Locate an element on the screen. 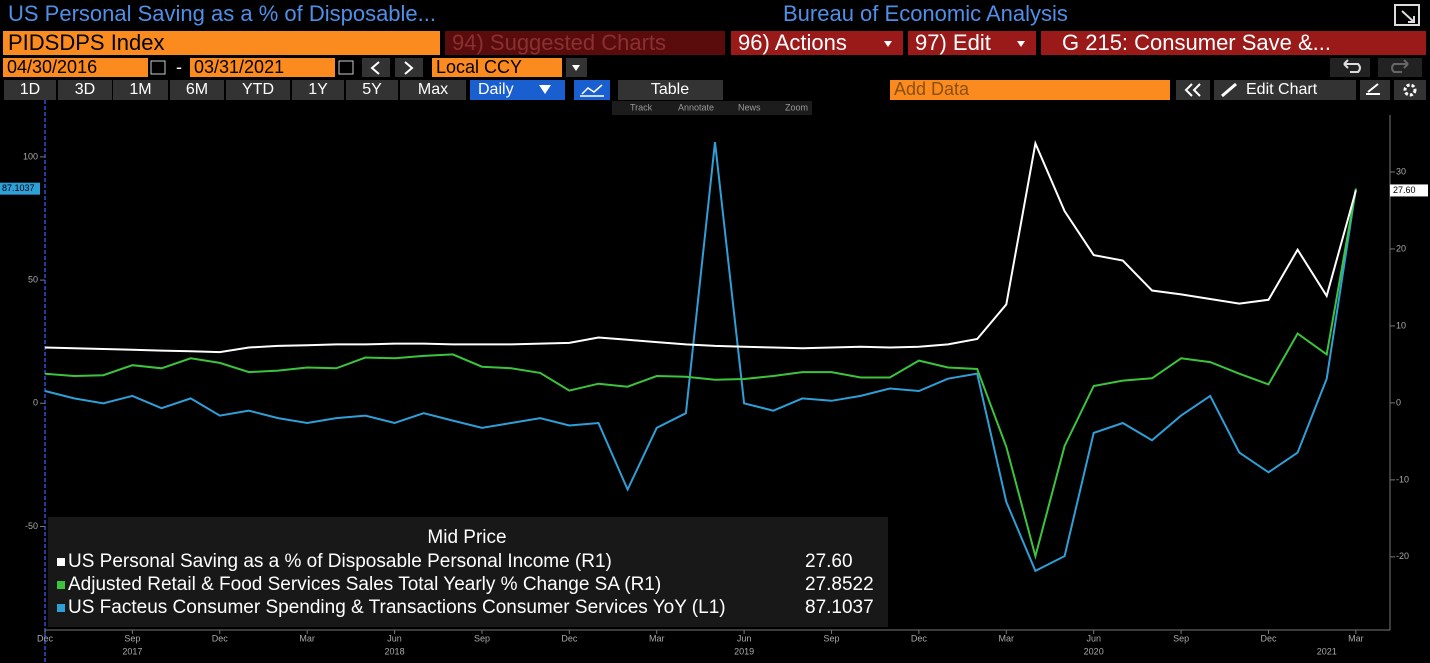 The height and width of the screenshot is (663, 1430). prev-button is located at coordinates (376, 67).